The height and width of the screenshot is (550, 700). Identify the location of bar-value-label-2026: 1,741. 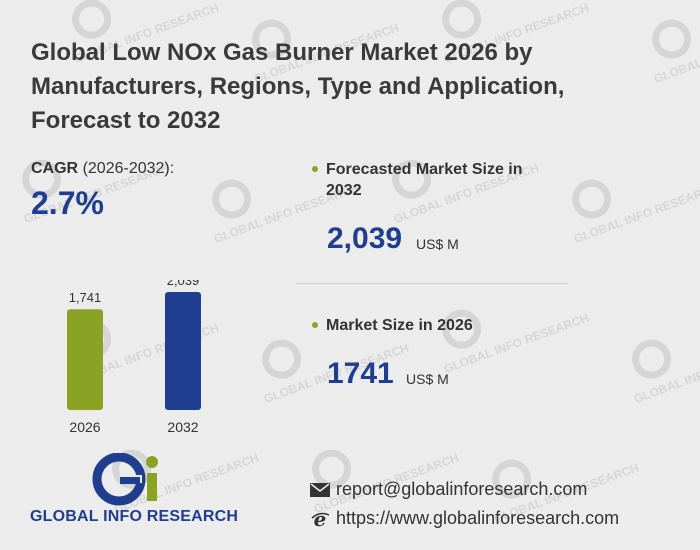
(85, 297).